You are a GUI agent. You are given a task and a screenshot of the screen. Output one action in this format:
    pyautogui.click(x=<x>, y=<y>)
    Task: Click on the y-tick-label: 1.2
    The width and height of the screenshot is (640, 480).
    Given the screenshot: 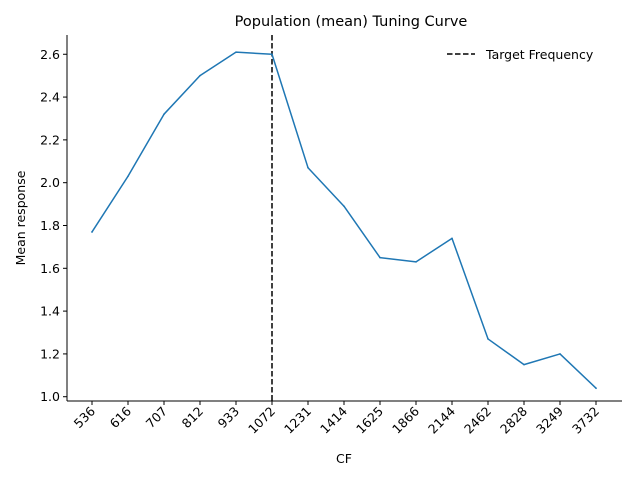 What is the action you would take?
    pyautogui.click(x=50, y=353)
    